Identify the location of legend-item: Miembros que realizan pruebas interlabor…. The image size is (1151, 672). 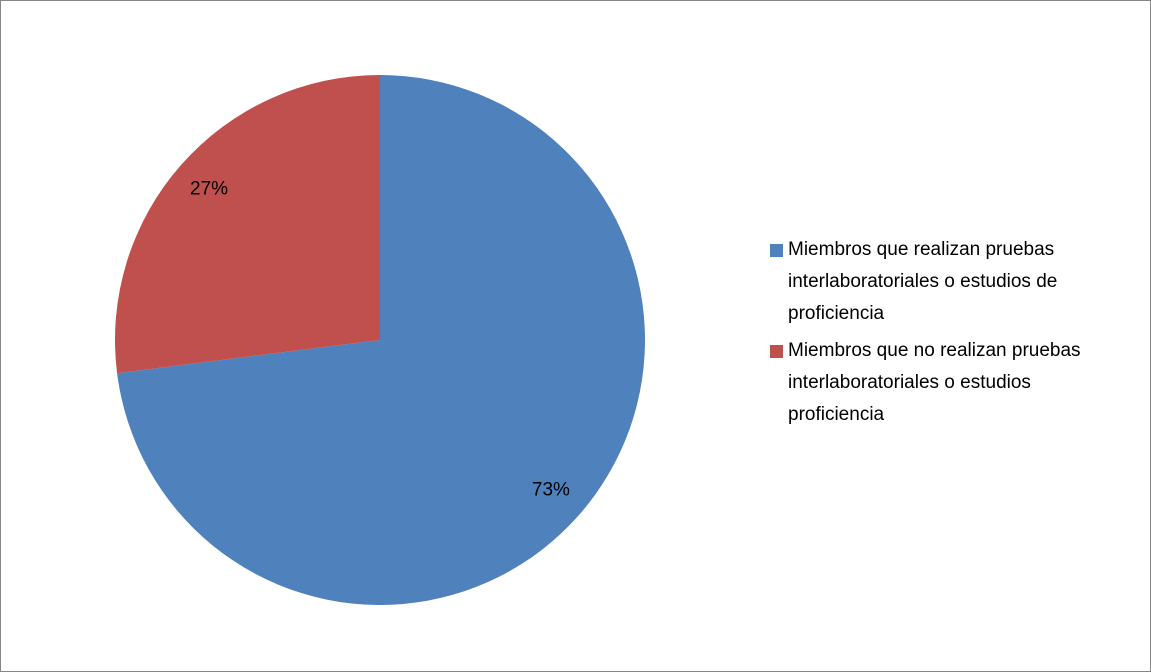
(940, 282).